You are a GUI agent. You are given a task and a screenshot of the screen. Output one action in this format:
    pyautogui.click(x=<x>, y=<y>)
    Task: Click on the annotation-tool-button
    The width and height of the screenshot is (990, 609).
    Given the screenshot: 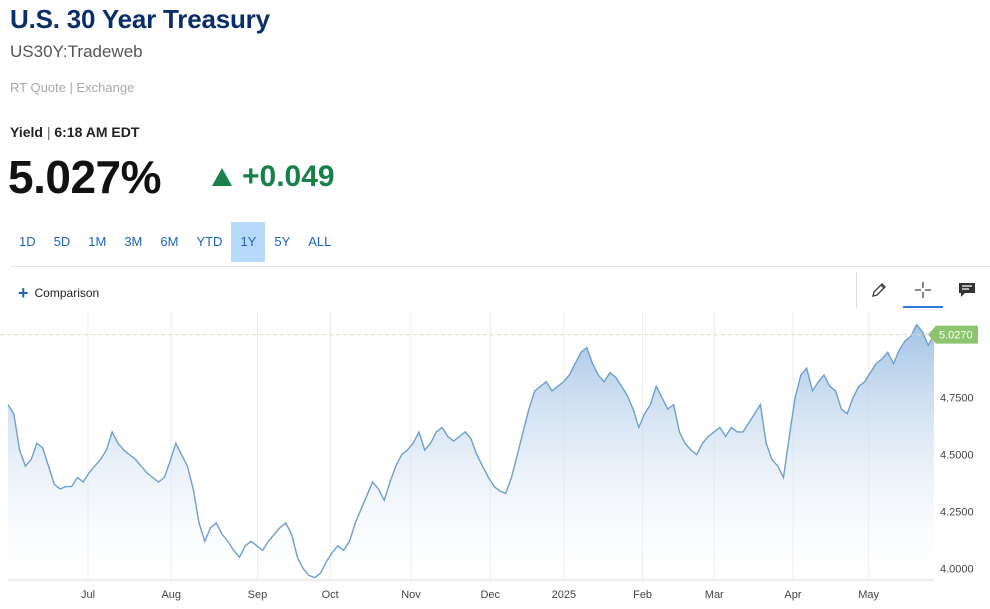 What is the action you would take?
    pyautogui.click(x=967, y=290)
    